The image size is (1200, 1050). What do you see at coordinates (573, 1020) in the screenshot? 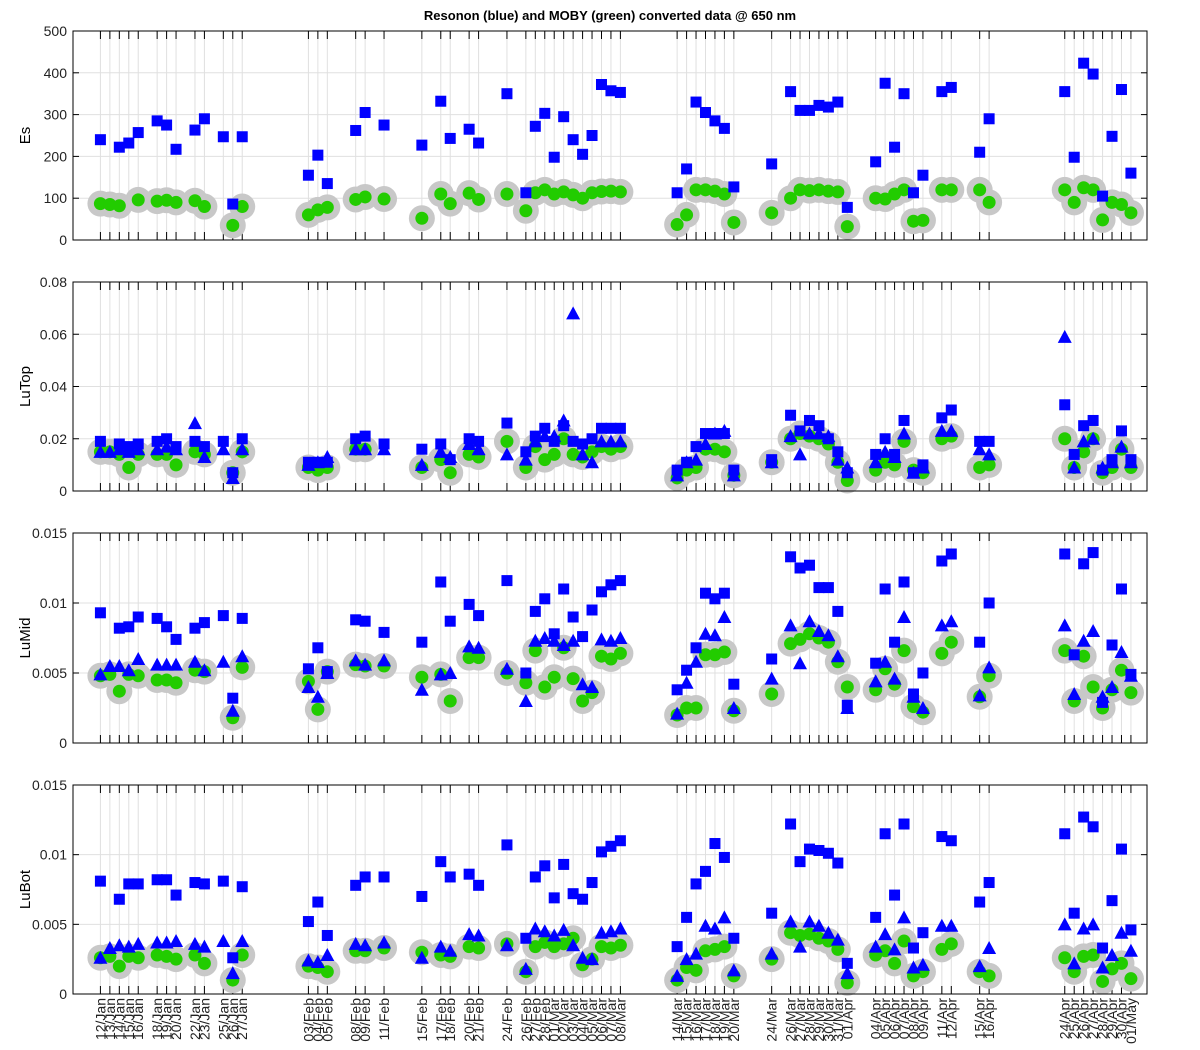
I see `x-tick-label: 03/Mar` at bounding box center [573, 1020].